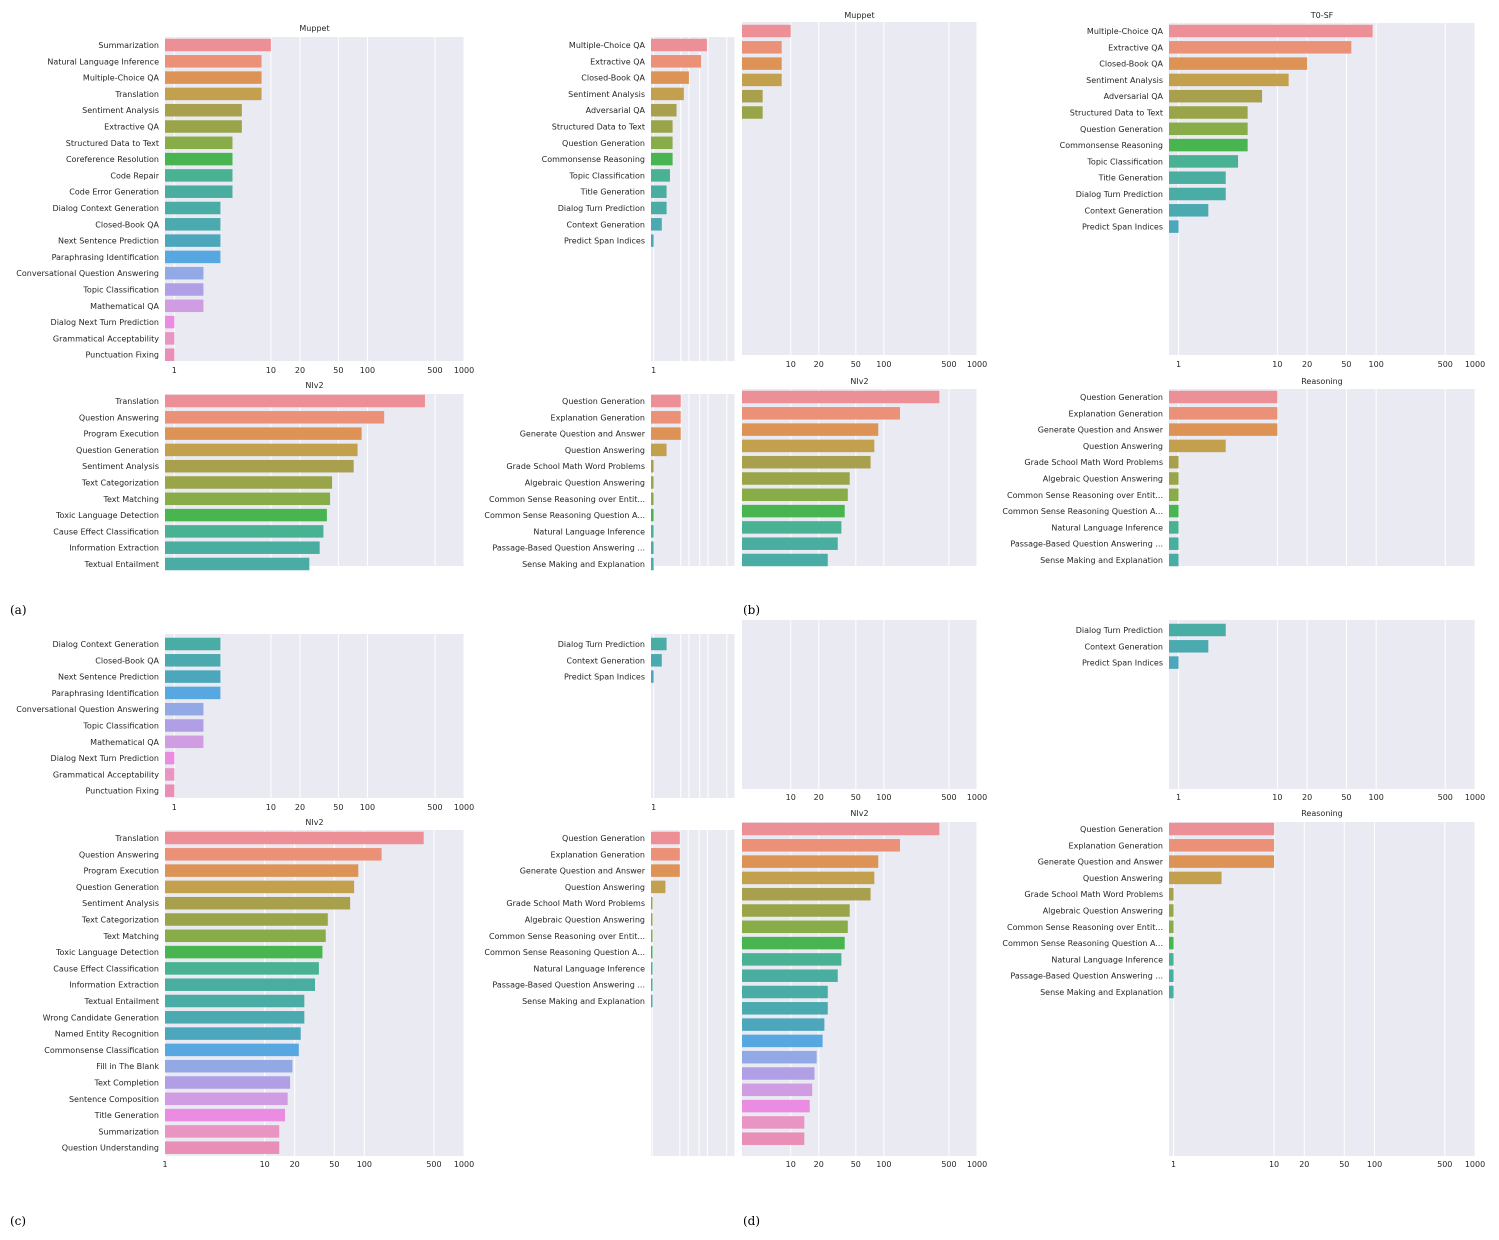  I want to click on category-label: Code Error Generation, so click(114, 192).